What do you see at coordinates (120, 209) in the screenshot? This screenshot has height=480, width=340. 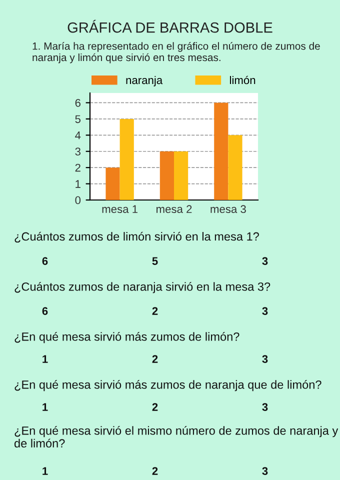 I see `x-tick-label: mesa 1` at bounding box center [120, 209].